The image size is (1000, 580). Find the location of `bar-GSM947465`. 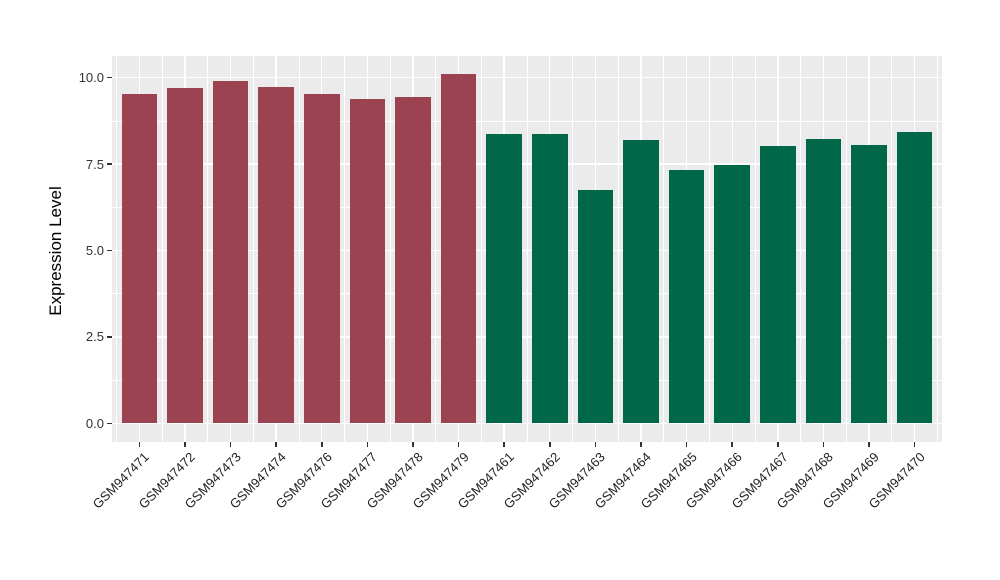

bar-GSM947465 is located at coordinates (686, 296).